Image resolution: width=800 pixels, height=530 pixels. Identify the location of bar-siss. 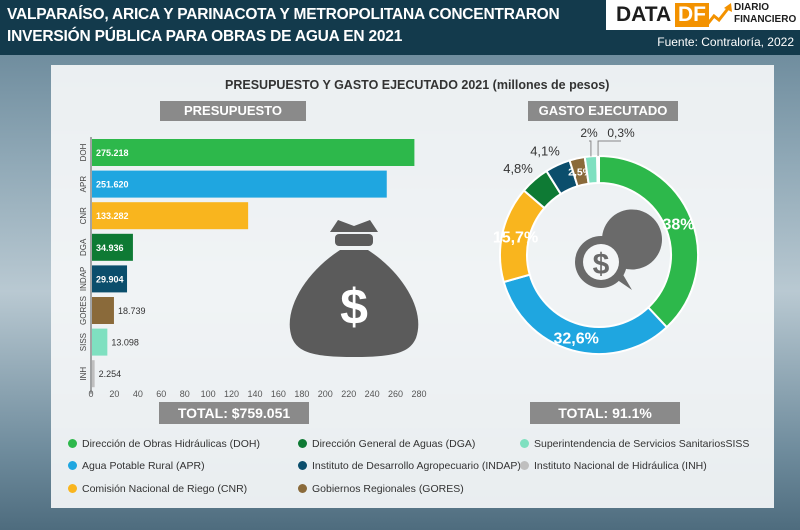
(100, 342).